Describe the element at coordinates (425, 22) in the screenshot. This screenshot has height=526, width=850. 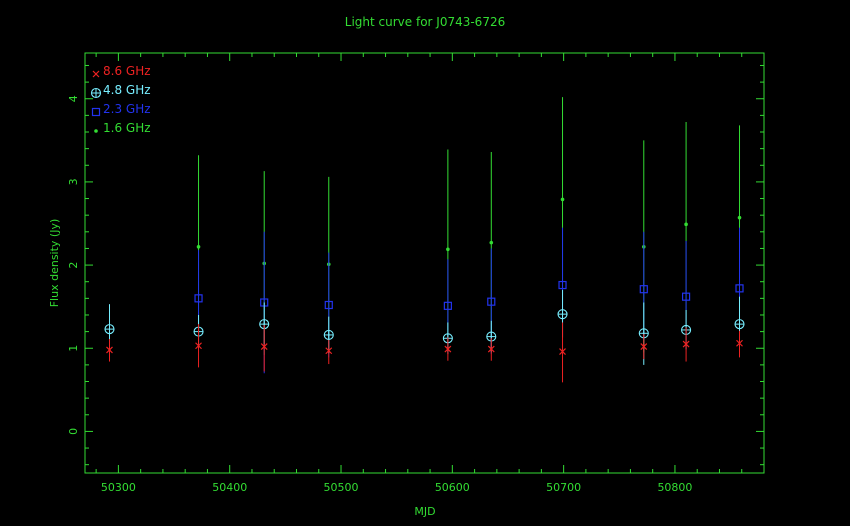
I see `chart-title: Light curve for J0743-6726` at that location.